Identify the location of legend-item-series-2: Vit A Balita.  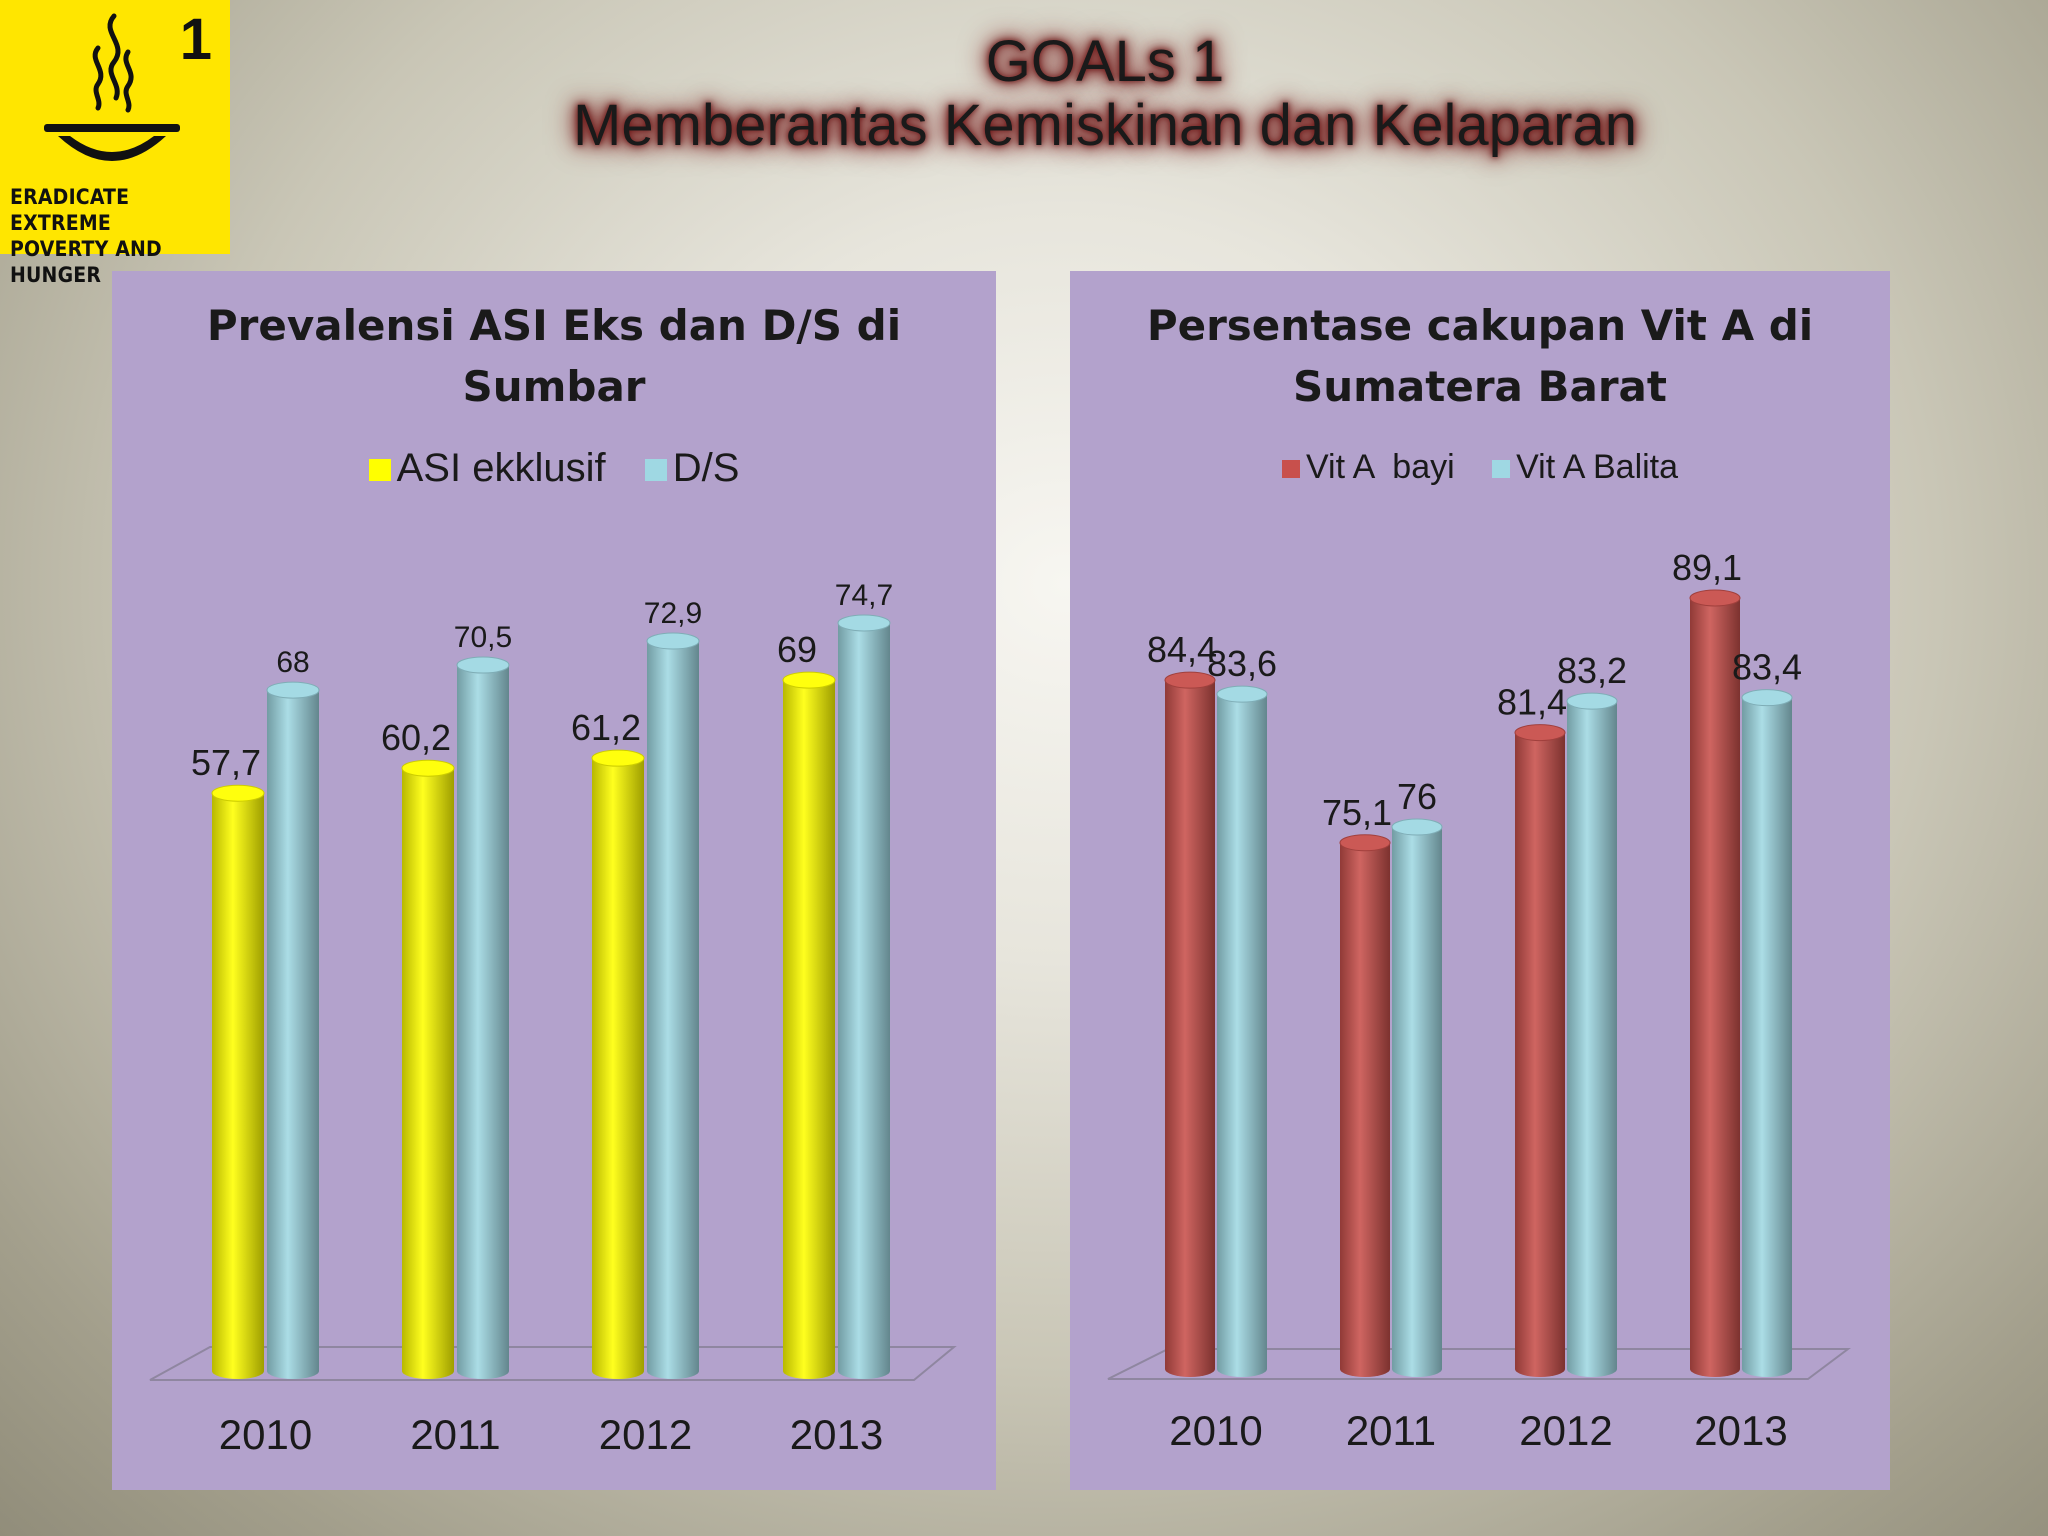
(1585, 467).